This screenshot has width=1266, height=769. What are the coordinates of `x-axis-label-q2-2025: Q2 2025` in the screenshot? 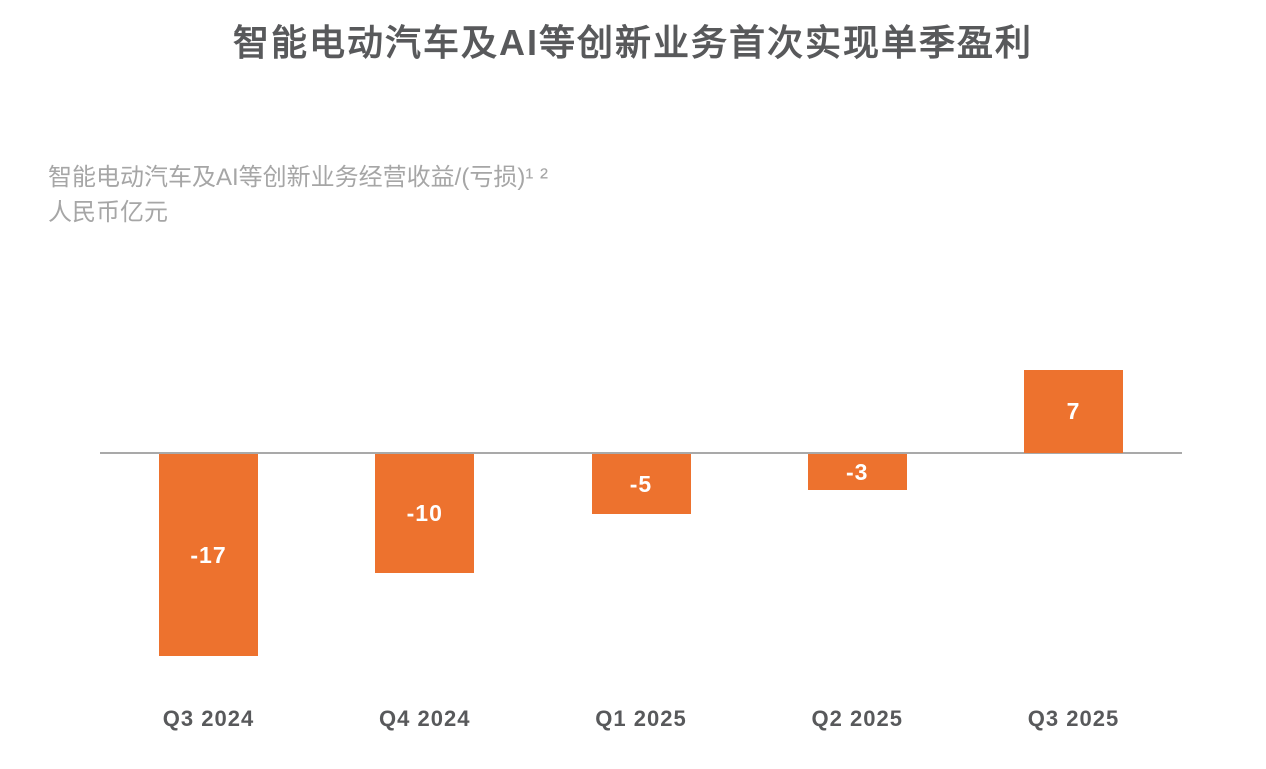 It's located at (857, 718).